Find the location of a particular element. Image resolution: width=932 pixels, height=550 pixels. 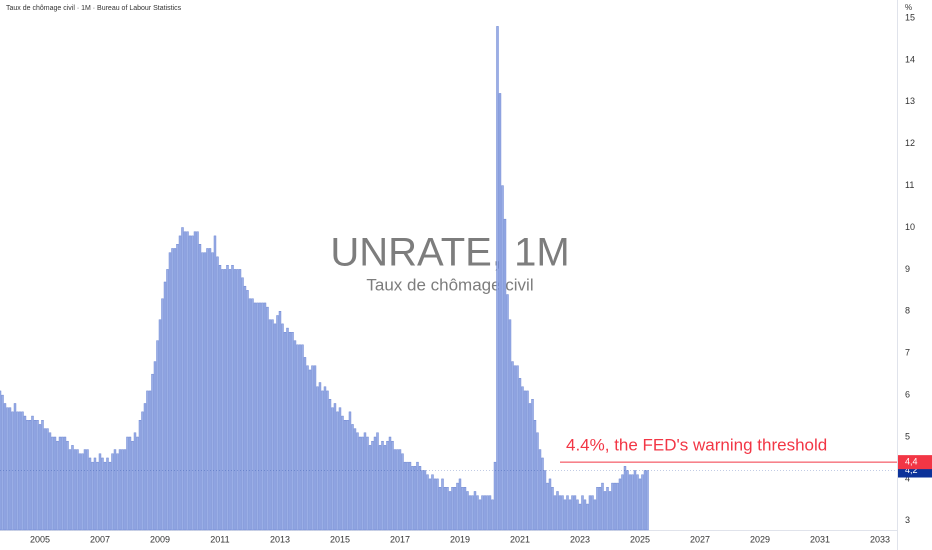

x-tick-label: 2017 is located at coordinates (400, 539).